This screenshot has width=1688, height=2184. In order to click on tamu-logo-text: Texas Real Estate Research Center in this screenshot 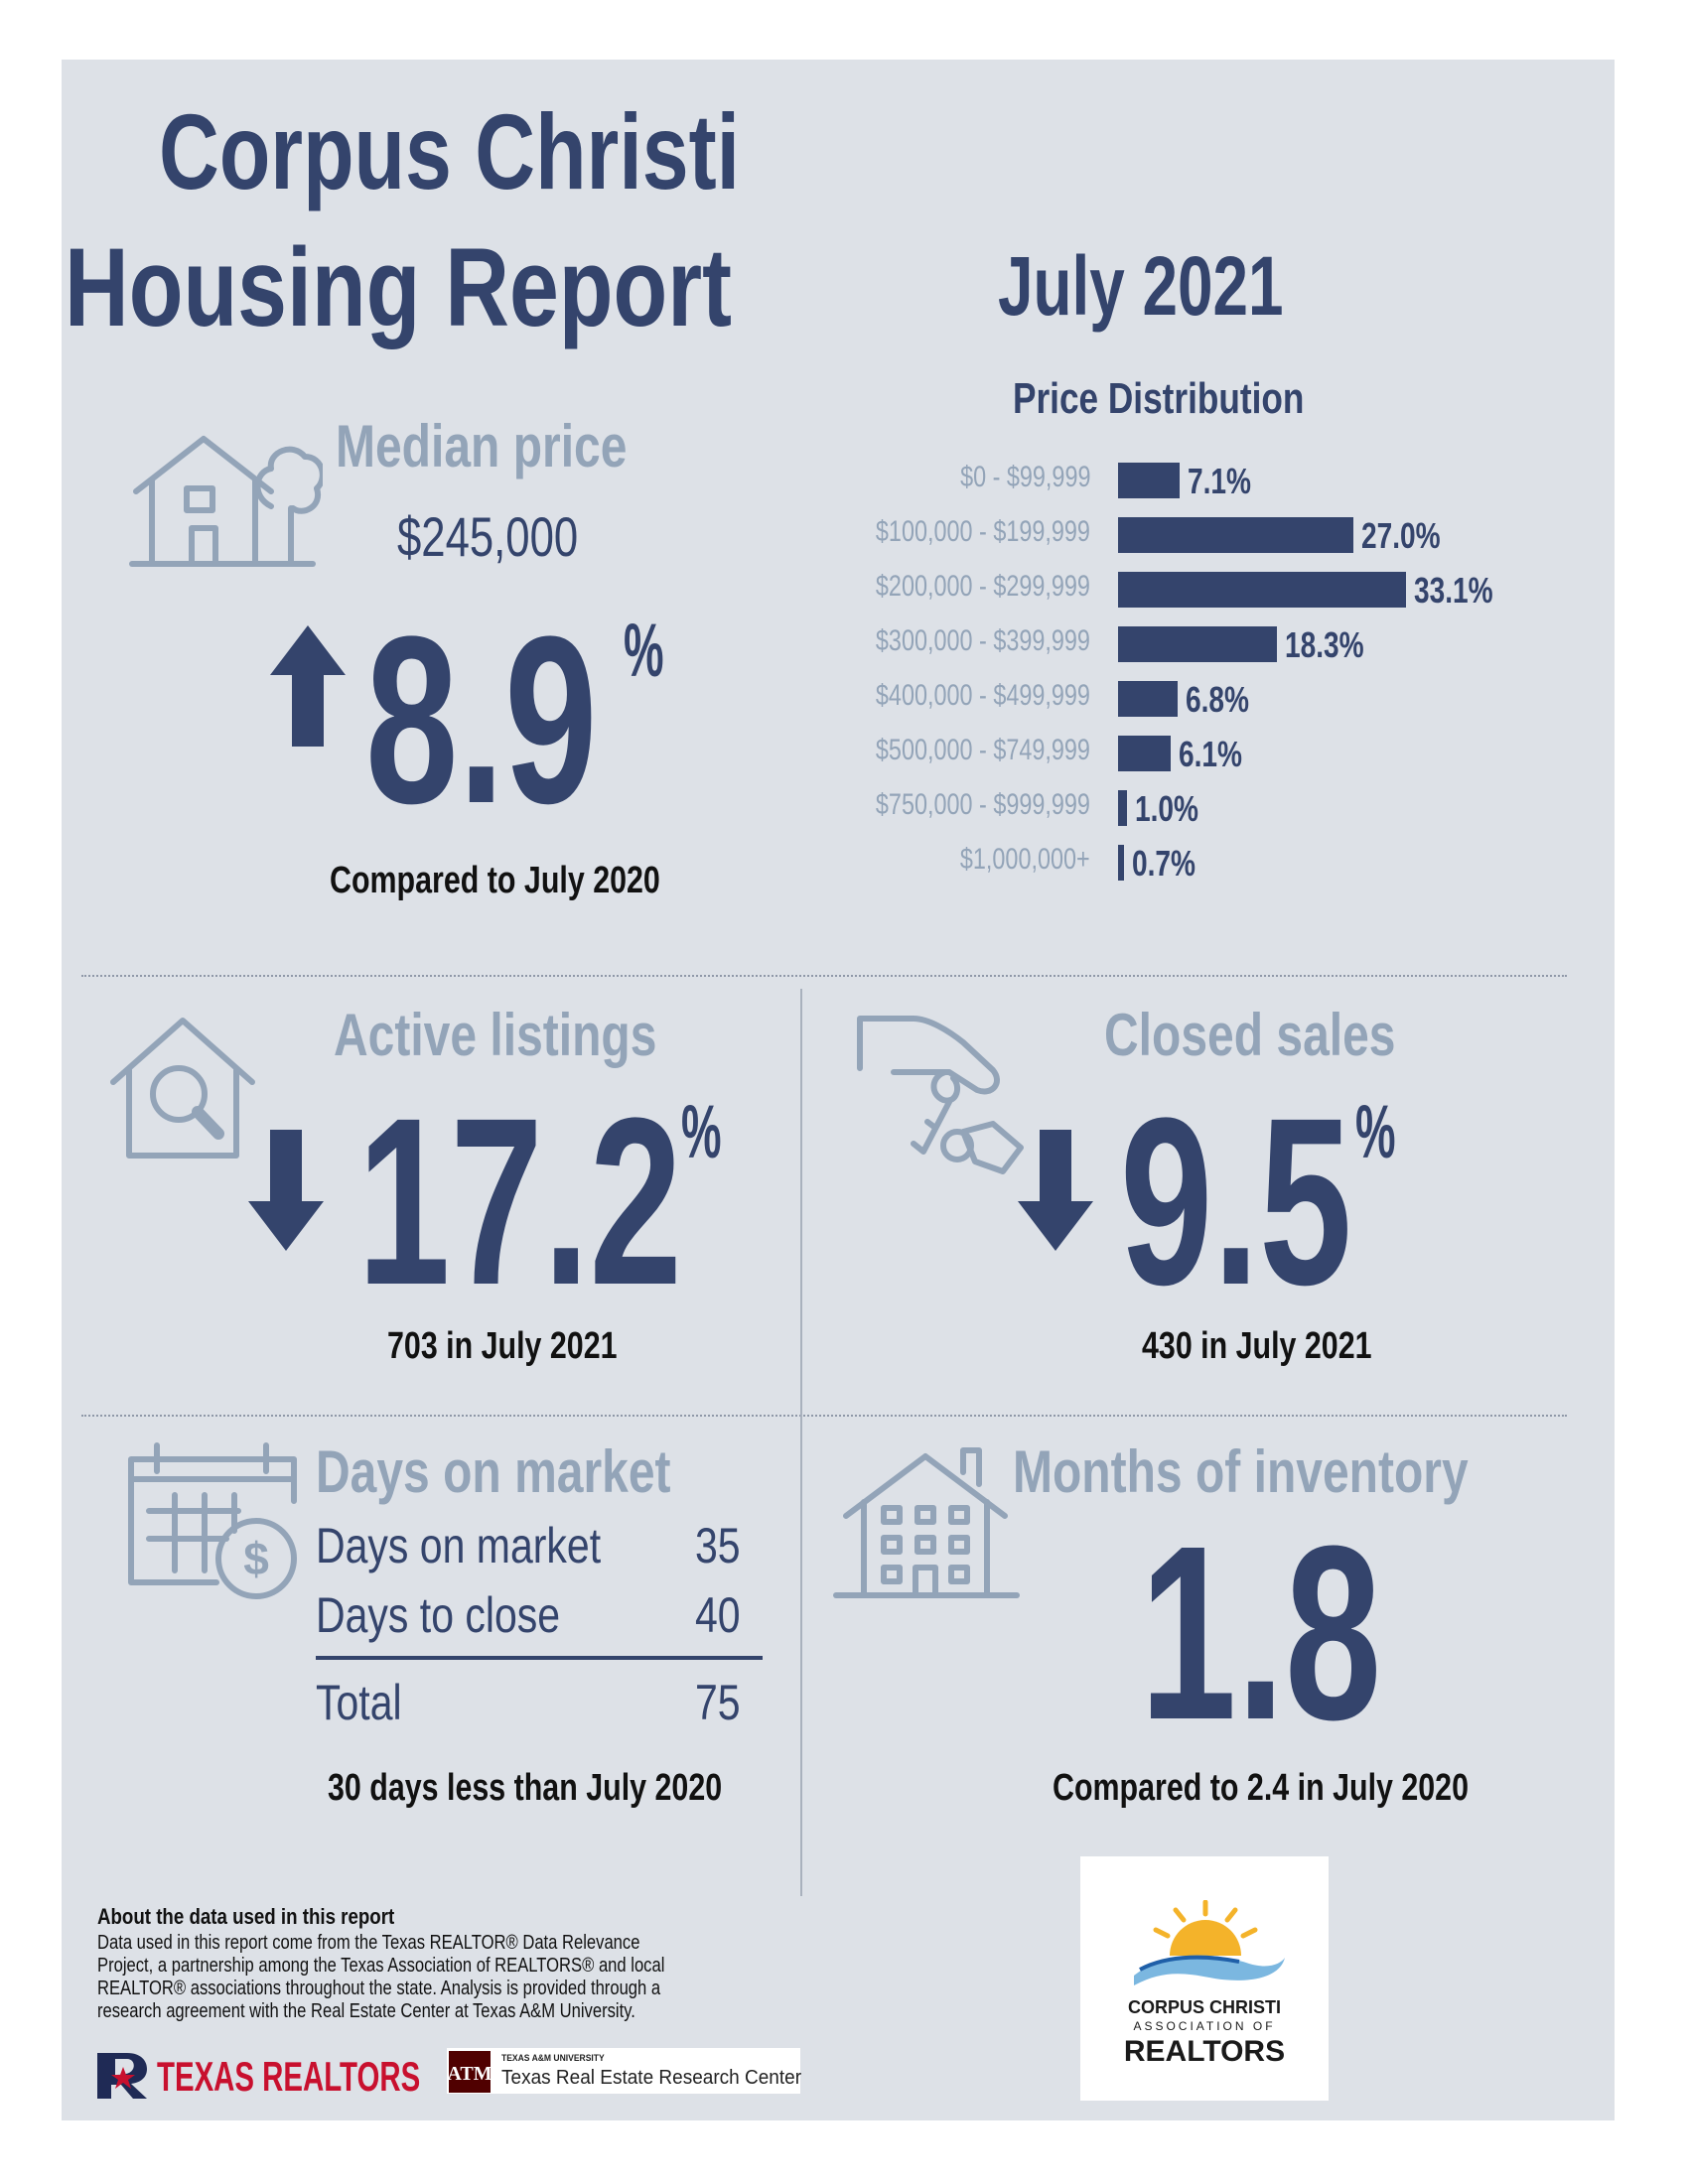, I will do `click(651, 2078)`.